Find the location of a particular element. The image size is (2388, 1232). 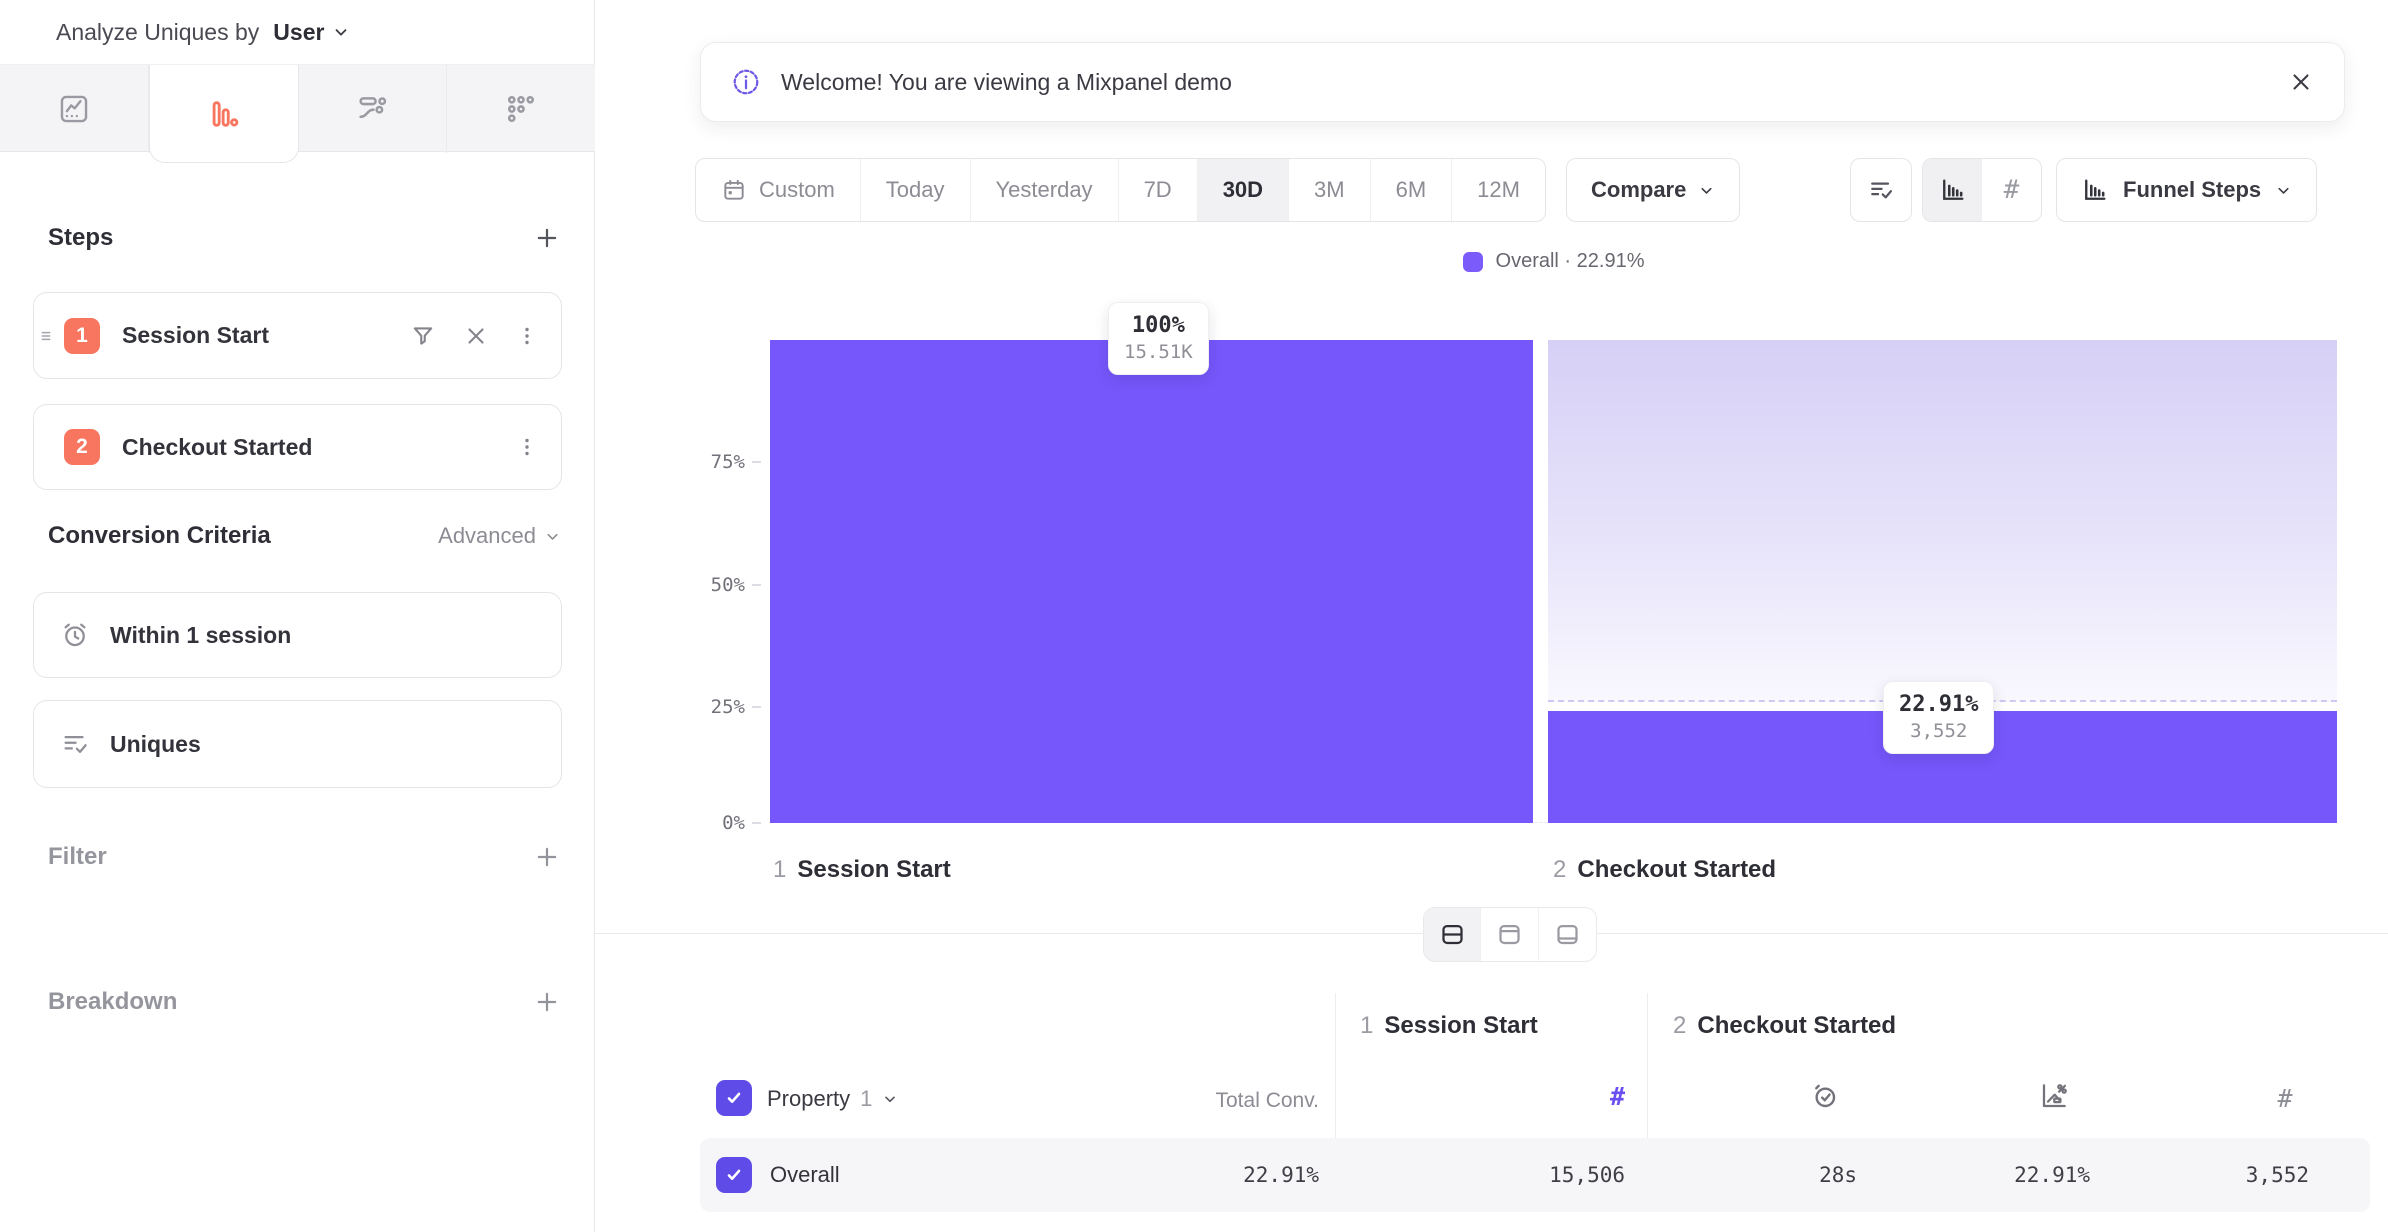

tooltip-percent: 22.91% is located at coordinates (1939, 704).